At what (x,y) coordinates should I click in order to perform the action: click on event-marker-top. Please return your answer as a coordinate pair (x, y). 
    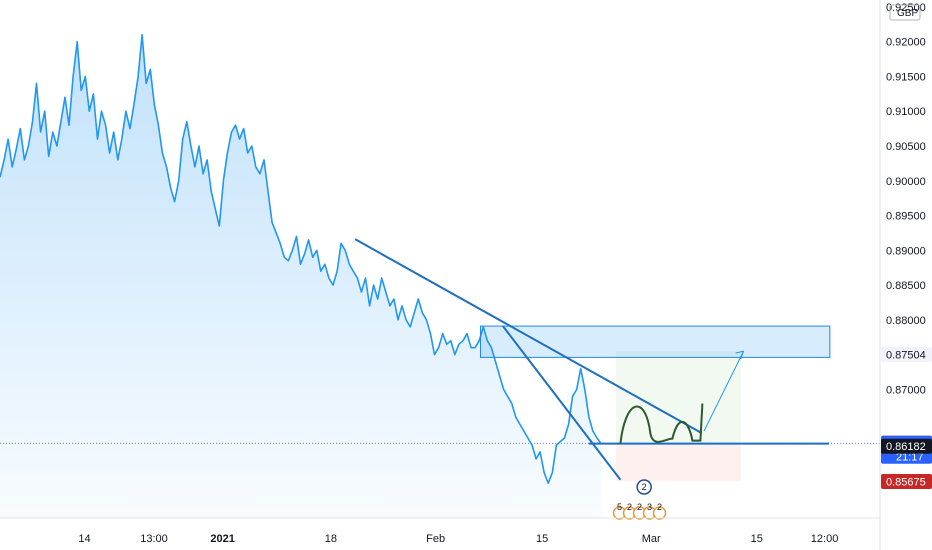
    Looking at the image, I should click on (644, 487).